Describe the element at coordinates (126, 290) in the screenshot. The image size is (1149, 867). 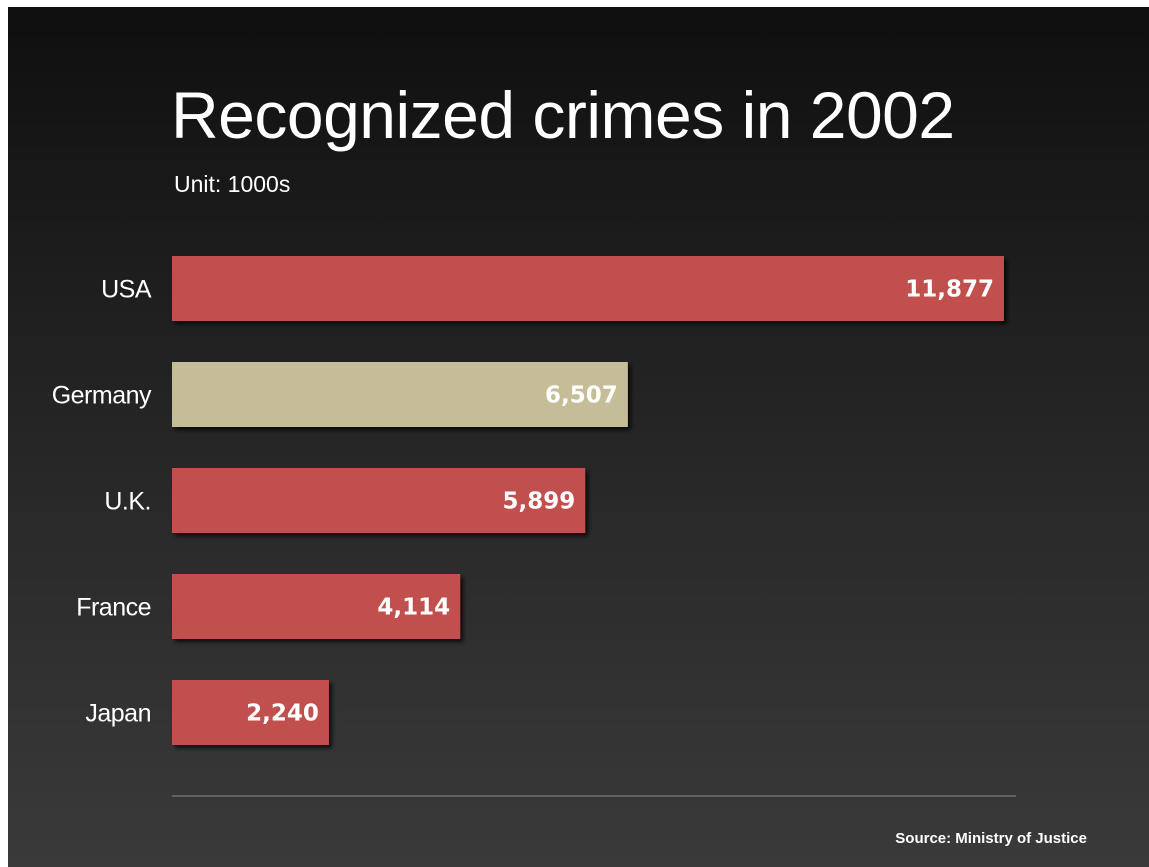
I see `category-label: USA` at that location.